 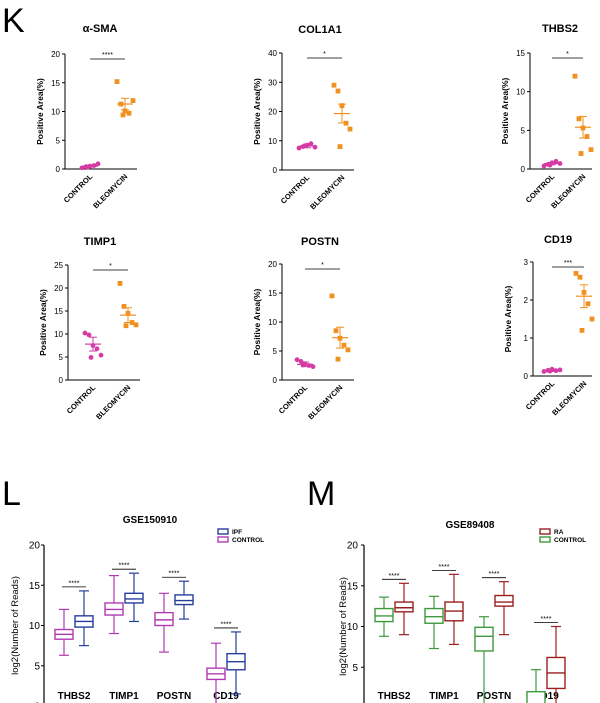 What do you see at coordinates (325, 402) in the screenshot?
I see `x-category-label: BLEOMYCIN` at bounding box center [325, 402].